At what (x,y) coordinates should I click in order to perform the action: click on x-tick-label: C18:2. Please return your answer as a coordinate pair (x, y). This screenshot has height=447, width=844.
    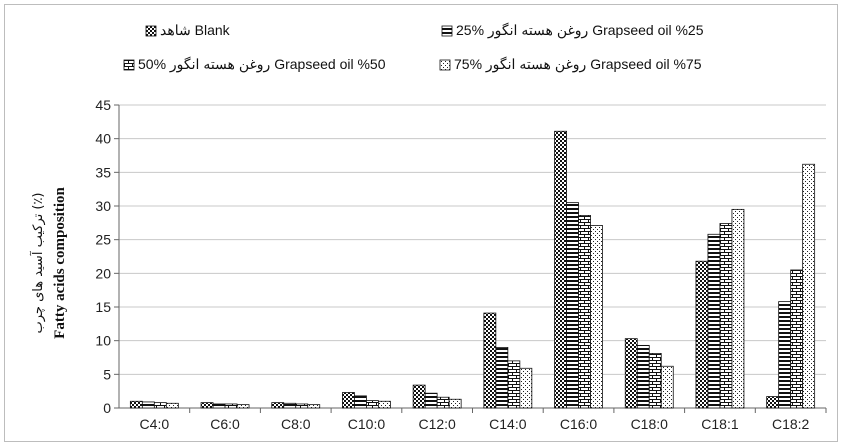
    Looking at the image, I should click on (791, 424).